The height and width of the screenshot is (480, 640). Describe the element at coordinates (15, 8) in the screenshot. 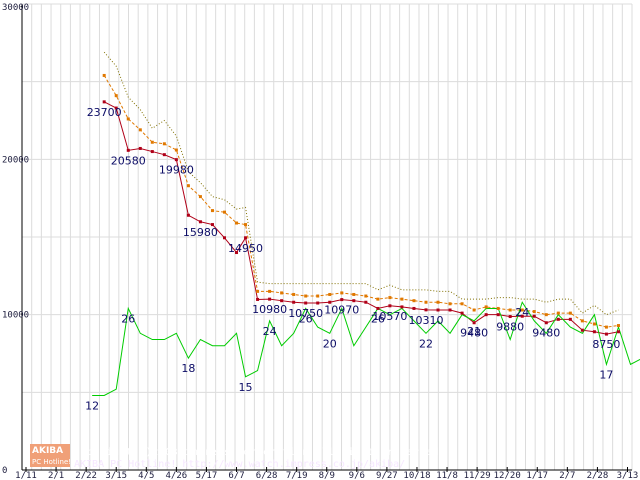

I see `y-tick-label: 30000` at that location.